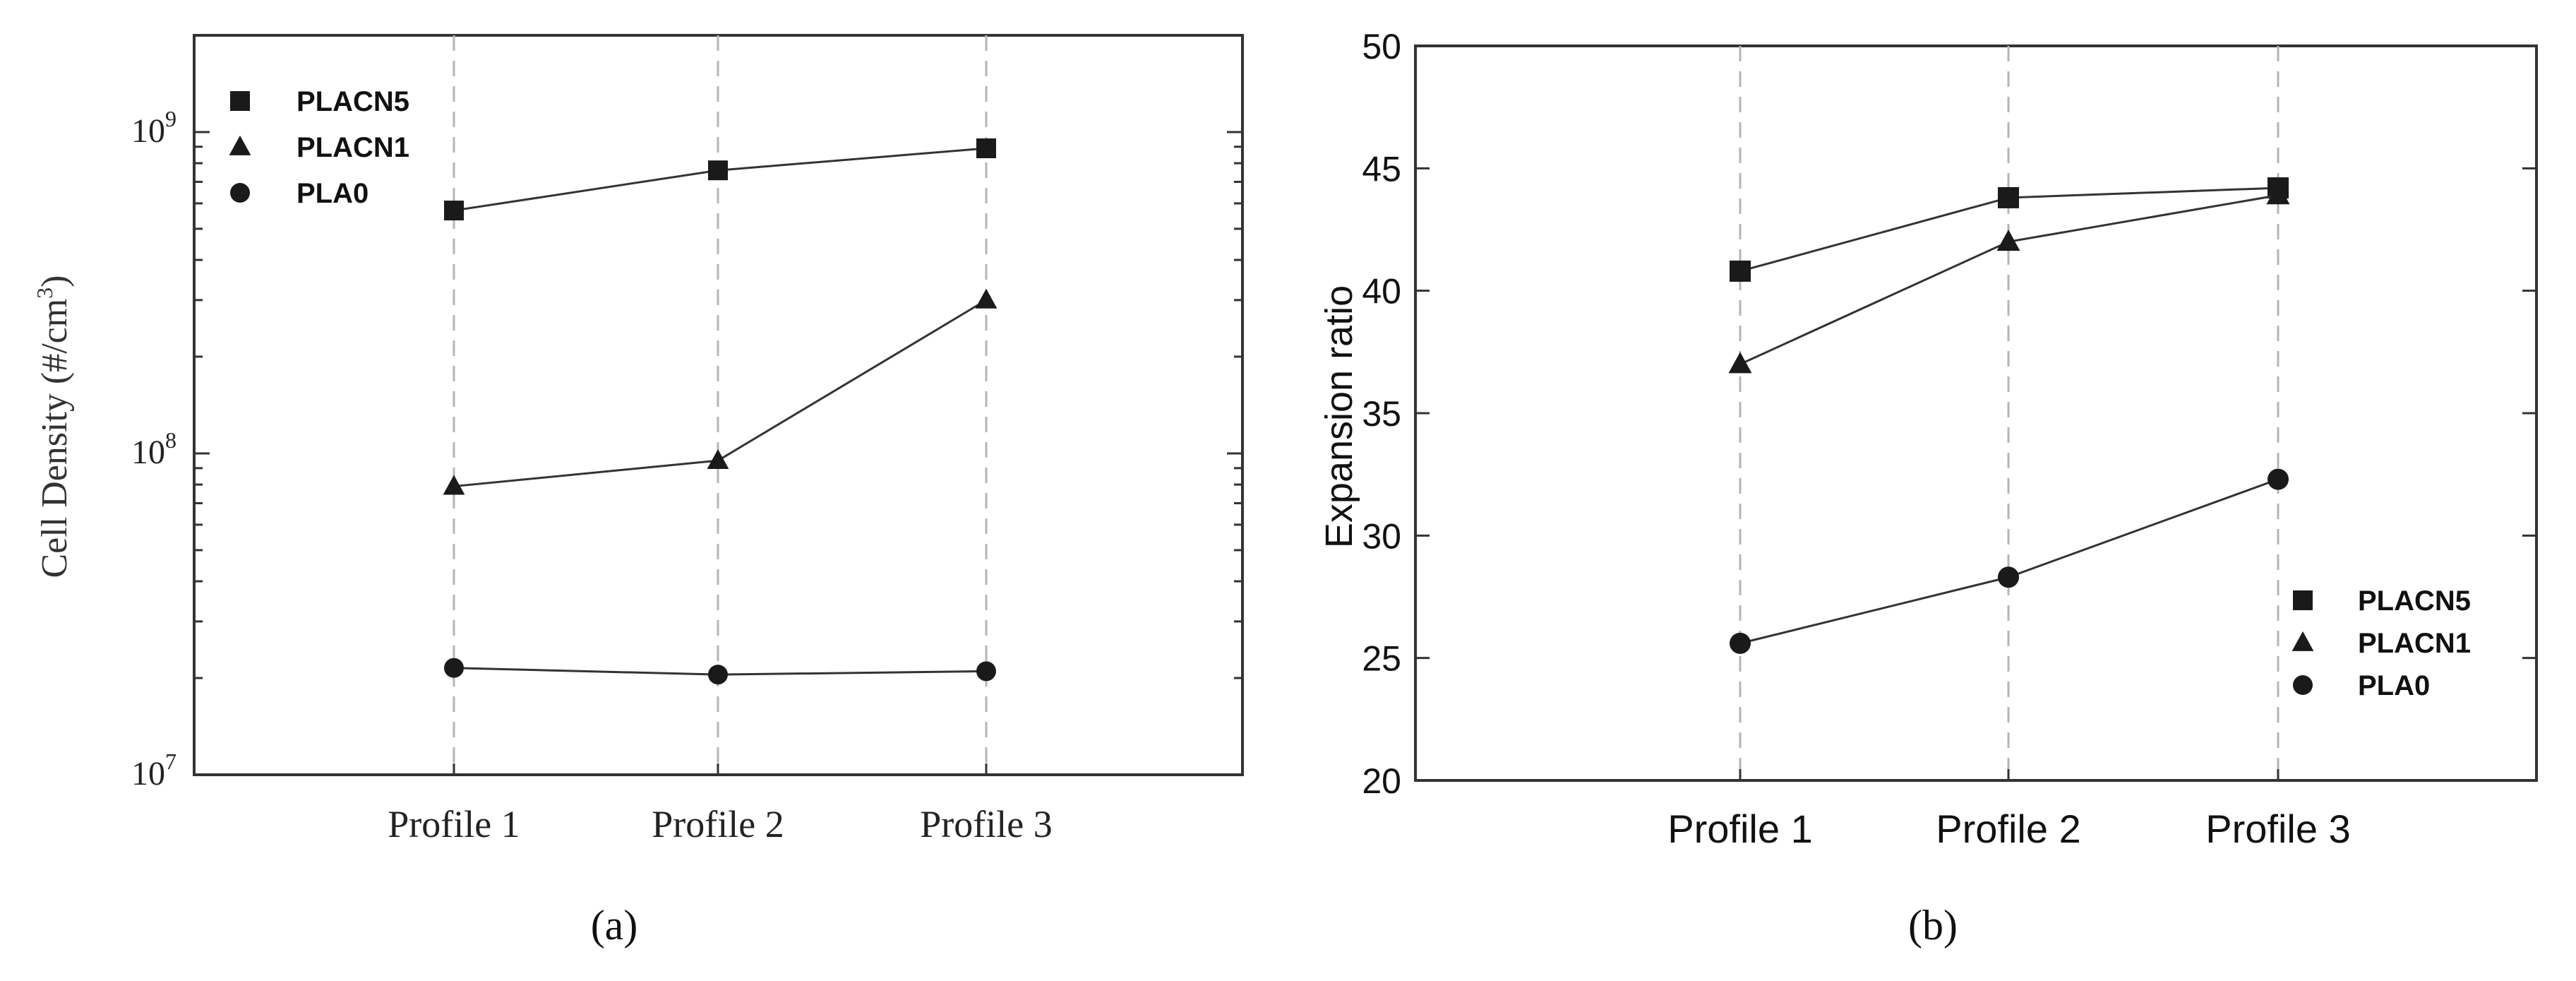  What do you see at coordinates (454, 824) in the screenshot?
I see `x-tick-label-a: Profile 1` at bounding box center [454, 824].